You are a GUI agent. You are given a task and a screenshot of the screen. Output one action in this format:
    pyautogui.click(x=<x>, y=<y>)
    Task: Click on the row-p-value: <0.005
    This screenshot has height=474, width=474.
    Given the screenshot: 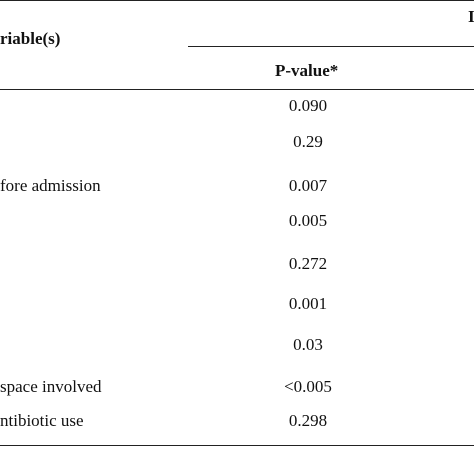 What is the action you would take?
    pyautogui.click(x=308, y=386)
    